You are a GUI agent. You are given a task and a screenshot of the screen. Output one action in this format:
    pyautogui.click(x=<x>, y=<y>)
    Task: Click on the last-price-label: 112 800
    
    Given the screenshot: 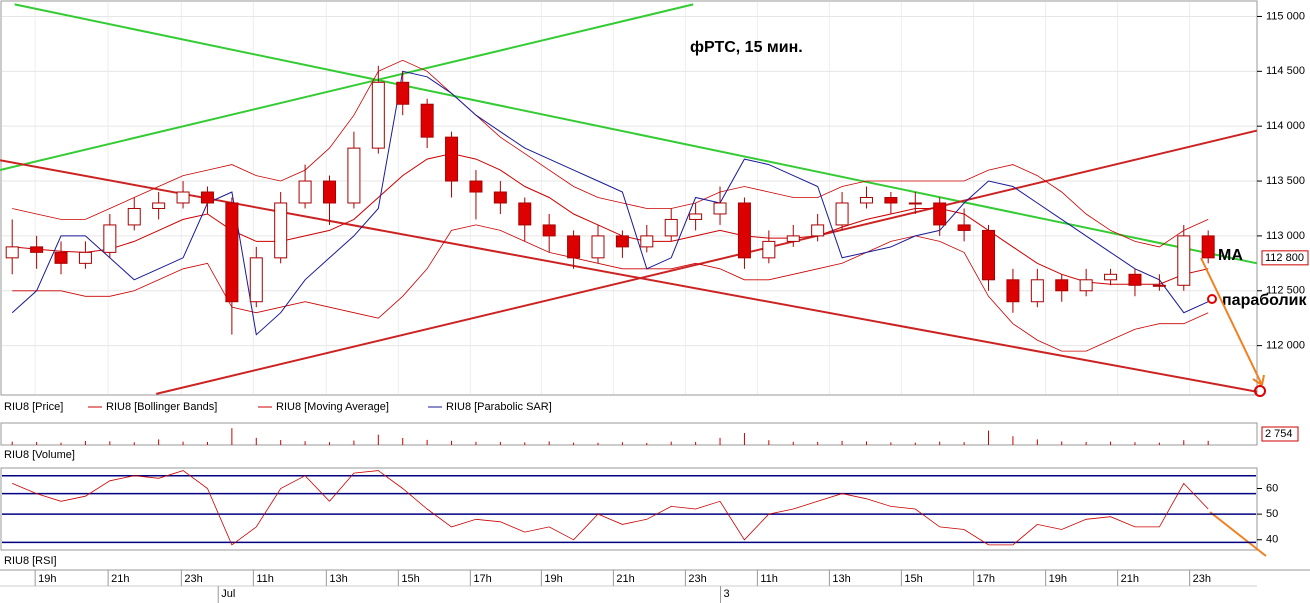 What is the action you would take?
    pyautogui.click(x=1284, y=258)
    